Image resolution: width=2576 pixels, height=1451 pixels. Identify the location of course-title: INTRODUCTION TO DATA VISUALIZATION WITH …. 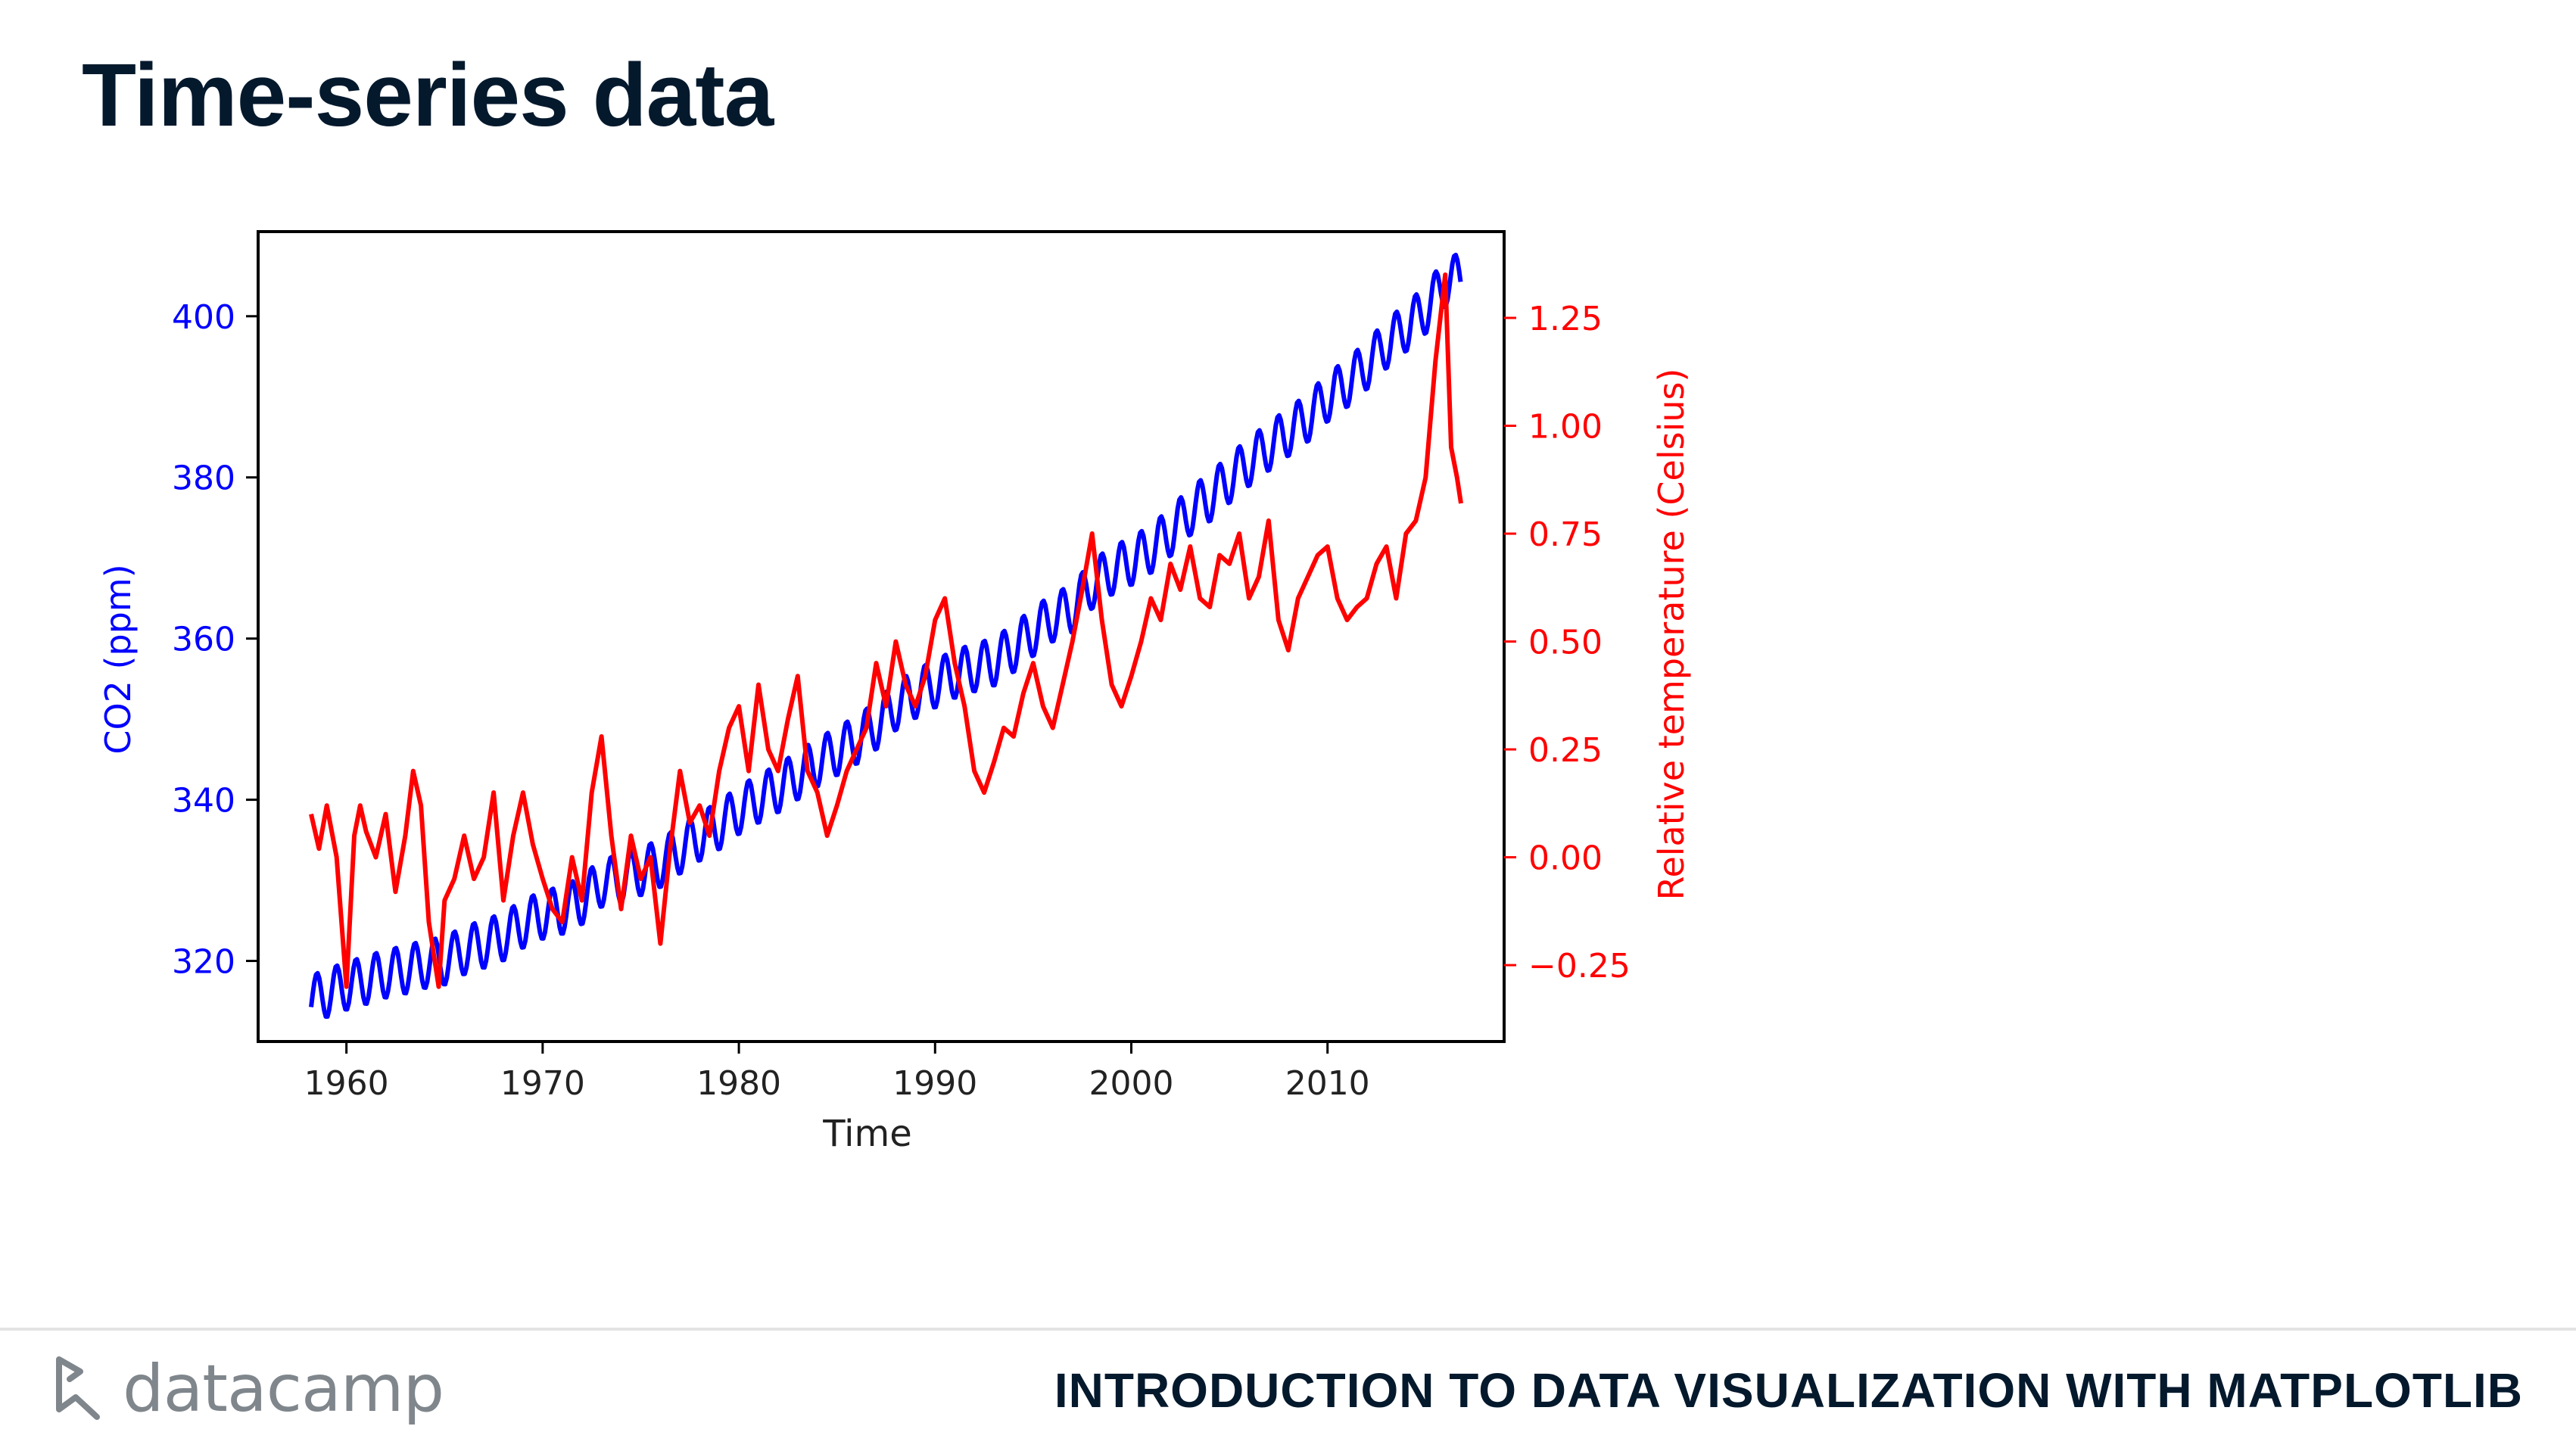
(1789, 1390).